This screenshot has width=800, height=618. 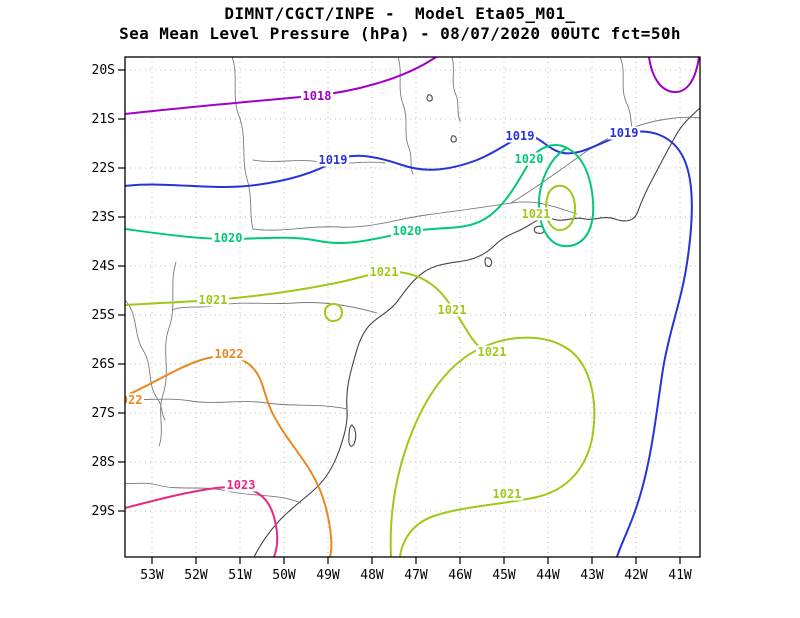 I want to click on lat-tick-label: 25S, so click(x=103, y=315).